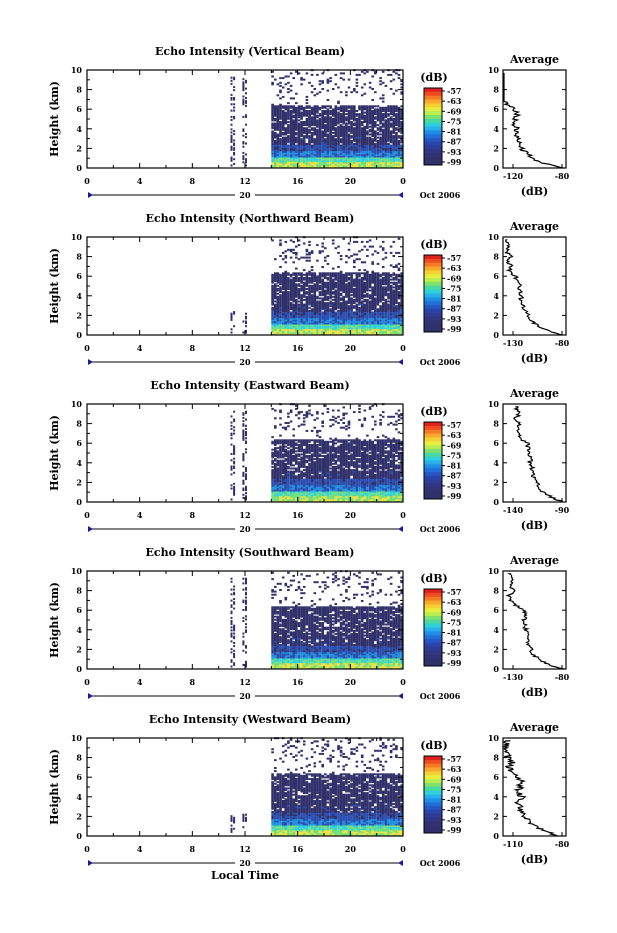  Describe the element at coordinates (454, 319) in the screenshot. I see `colorbar-tick-label: -93` at that location.